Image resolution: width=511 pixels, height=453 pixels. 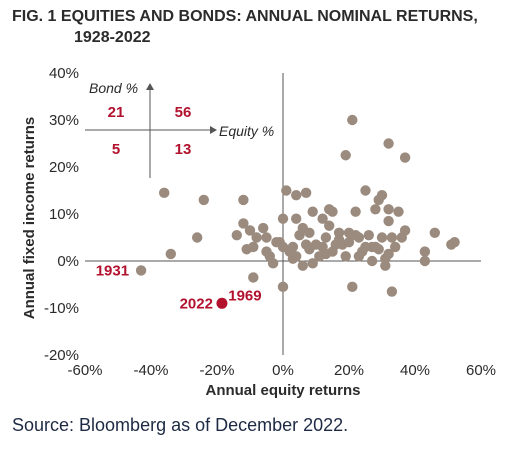 What do you see at coordinates (61, 308) in the screenshot?
I see `y-tick-label: -10%` at bounding box center [61, 308].